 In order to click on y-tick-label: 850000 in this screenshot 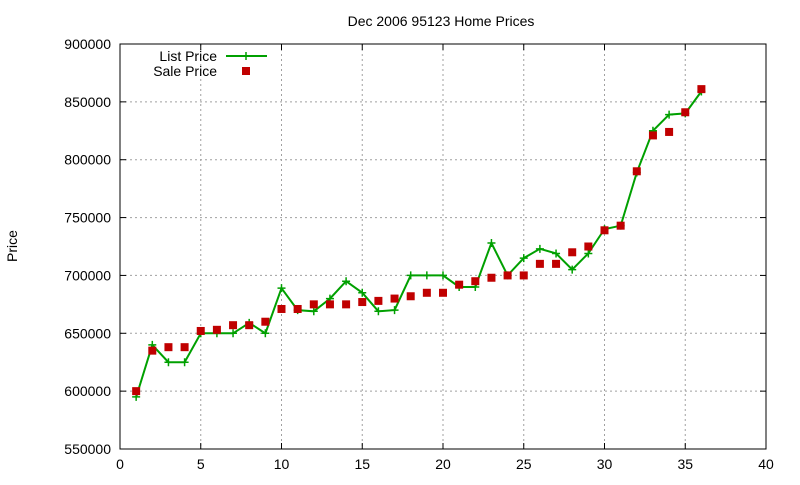, I will do `click(87, 102)`.